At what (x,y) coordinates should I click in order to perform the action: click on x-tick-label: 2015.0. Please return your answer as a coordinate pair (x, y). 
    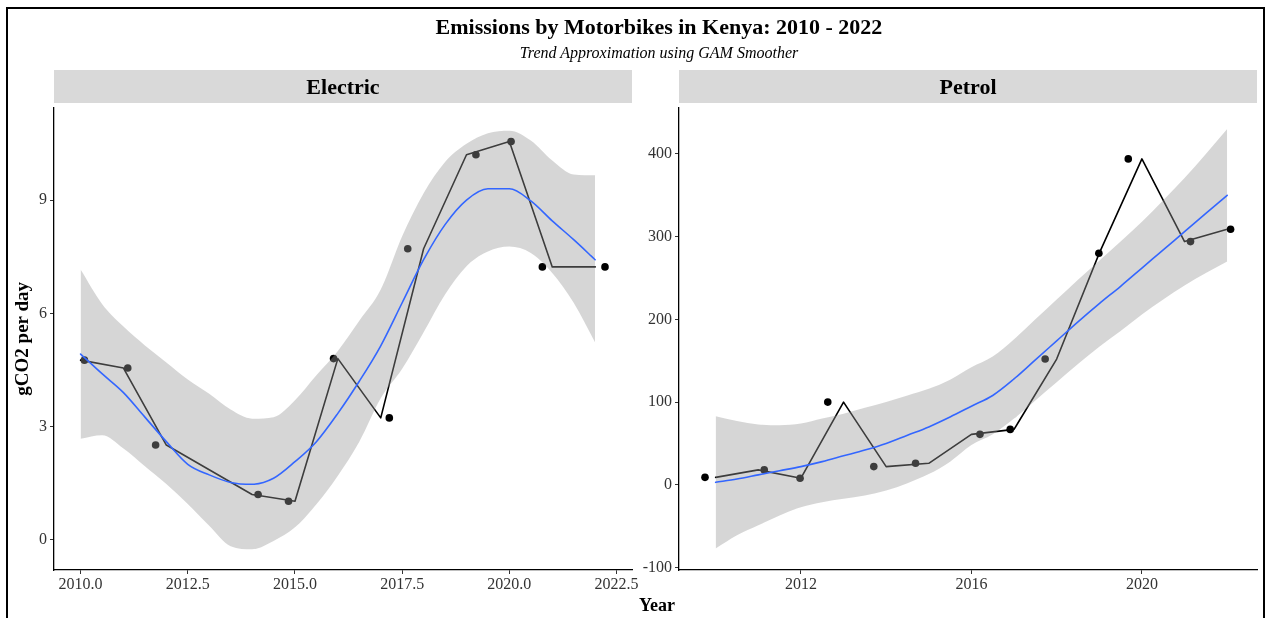
    Looking at the image, I should click on (294, 583).